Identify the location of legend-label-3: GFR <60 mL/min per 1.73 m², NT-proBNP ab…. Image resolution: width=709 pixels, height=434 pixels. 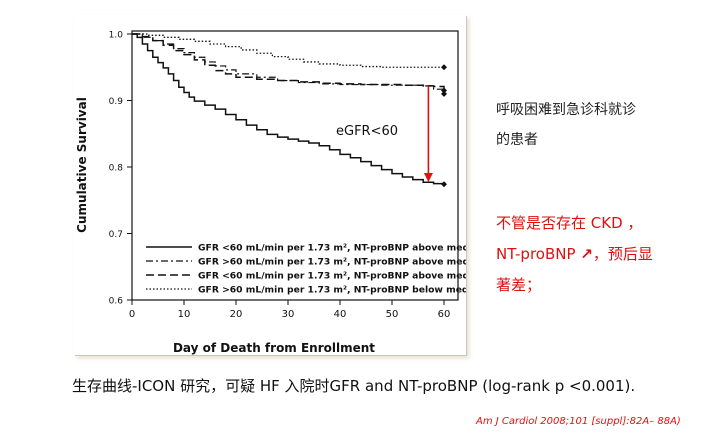
(332, 276).